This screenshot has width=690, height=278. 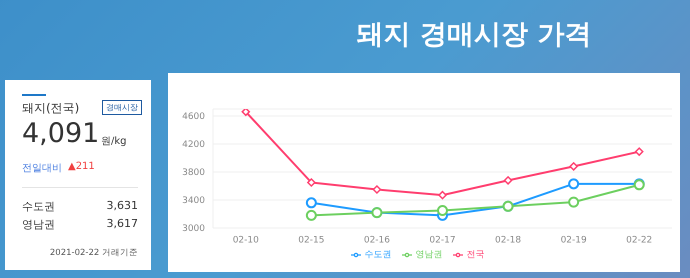 What do you see at coordinates (61, 133) in the screenshot?
I see `text: 4,091` at bounding box center [61, 133].